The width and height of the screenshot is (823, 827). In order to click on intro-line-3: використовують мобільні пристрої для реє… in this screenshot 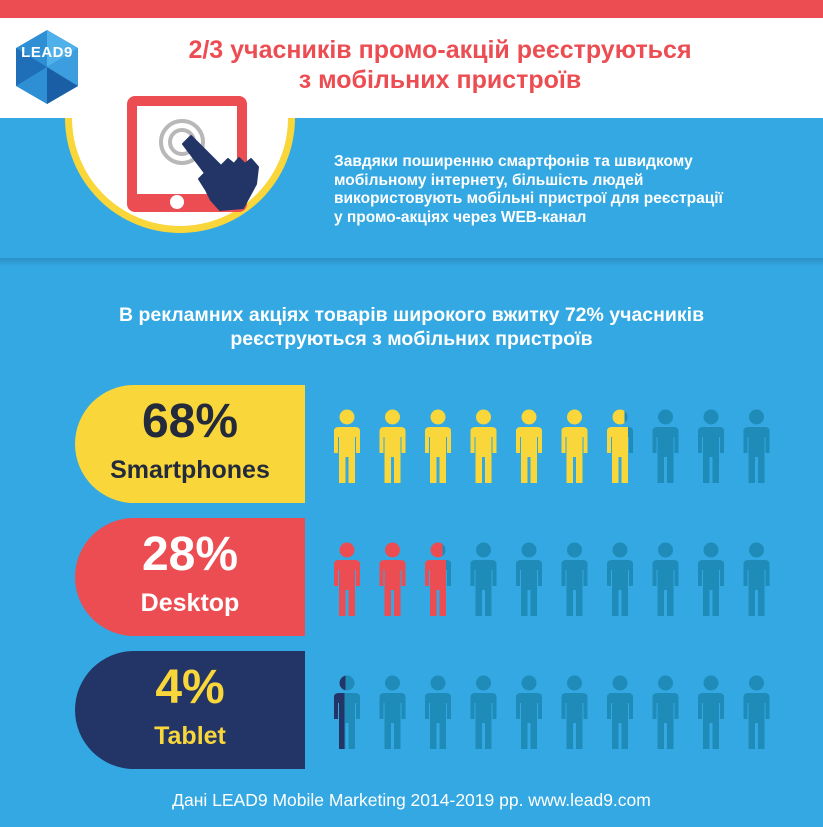, I will do `click(528, 198)`.